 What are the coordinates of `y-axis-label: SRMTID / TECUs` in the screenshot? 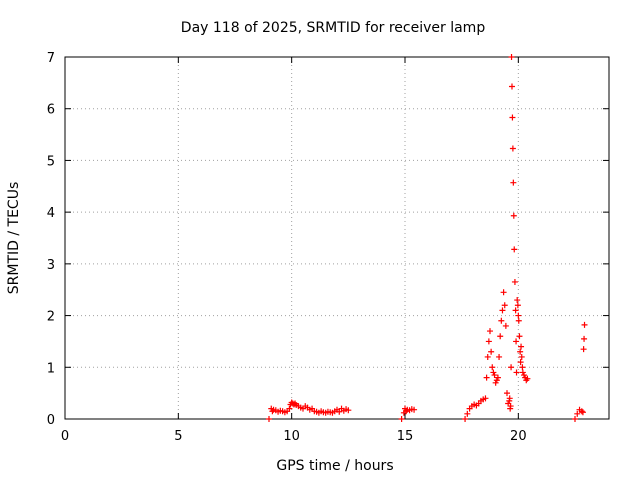 It's located at (14, 238).